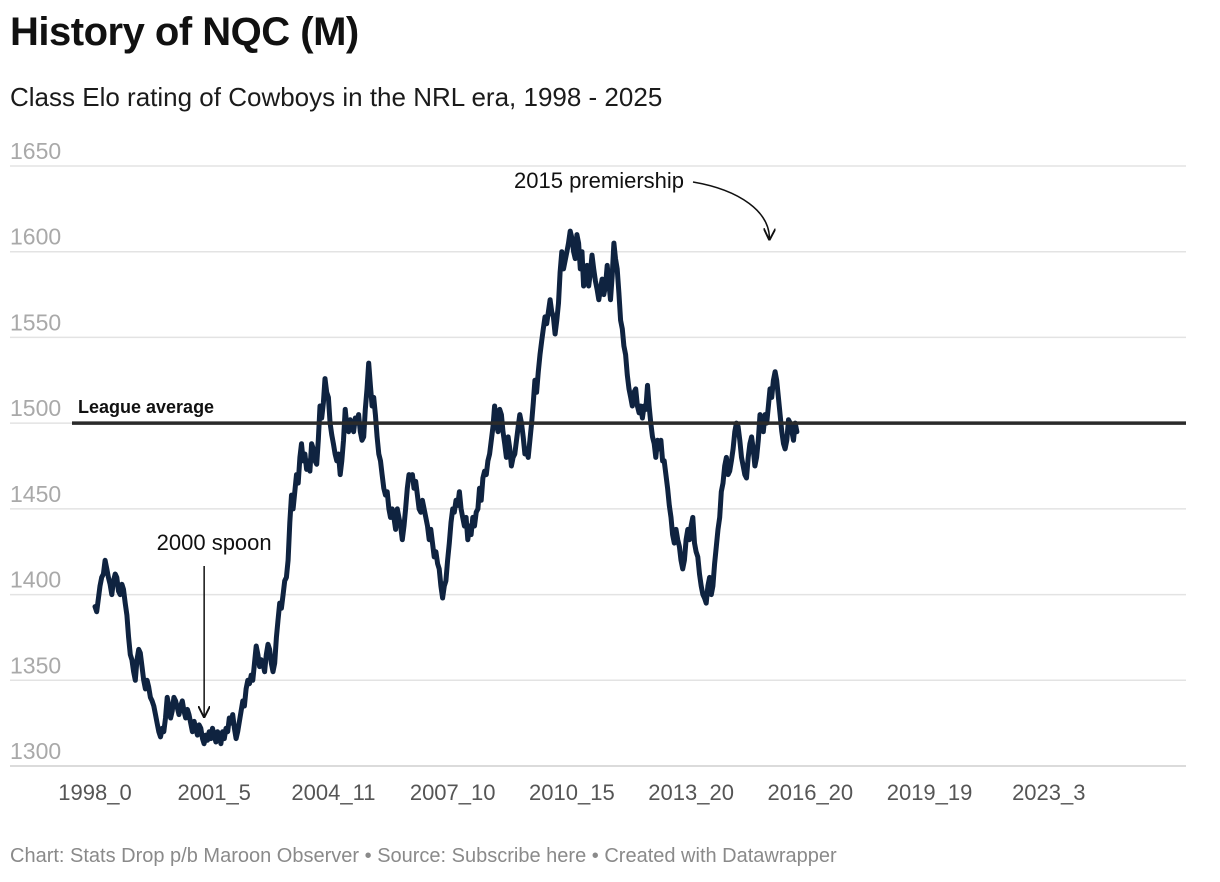  What do you see at coordinates (35, 751) in the screenshot?
I see `y-tick-label: 1300` at bounding box center [35, 751].